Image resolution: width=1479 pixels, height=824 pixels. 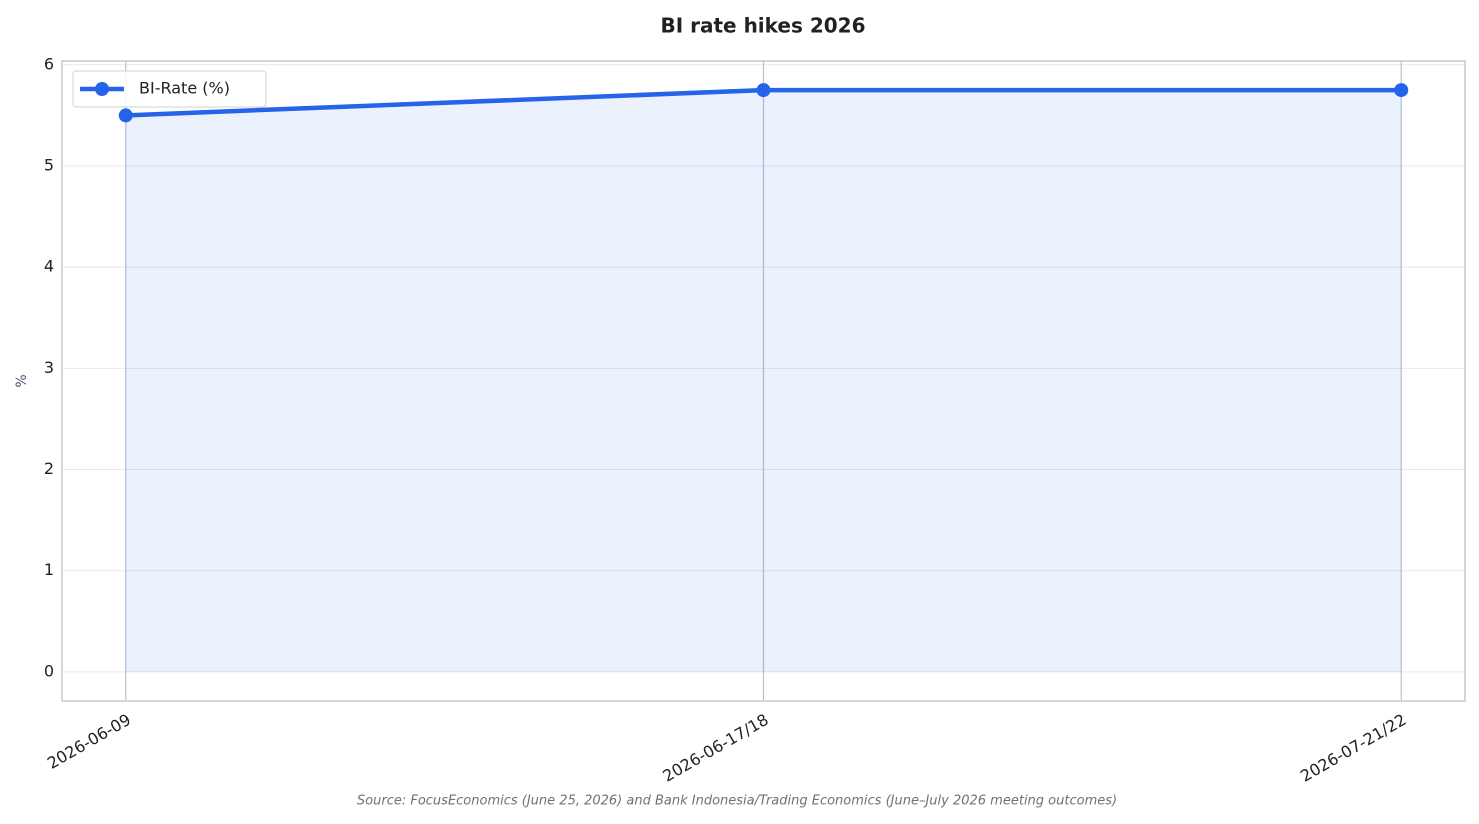 What do you see at coordinates (49, 468) in the screenshot?
I see `y-tick-label: 2` at bounding box center [49, 468].